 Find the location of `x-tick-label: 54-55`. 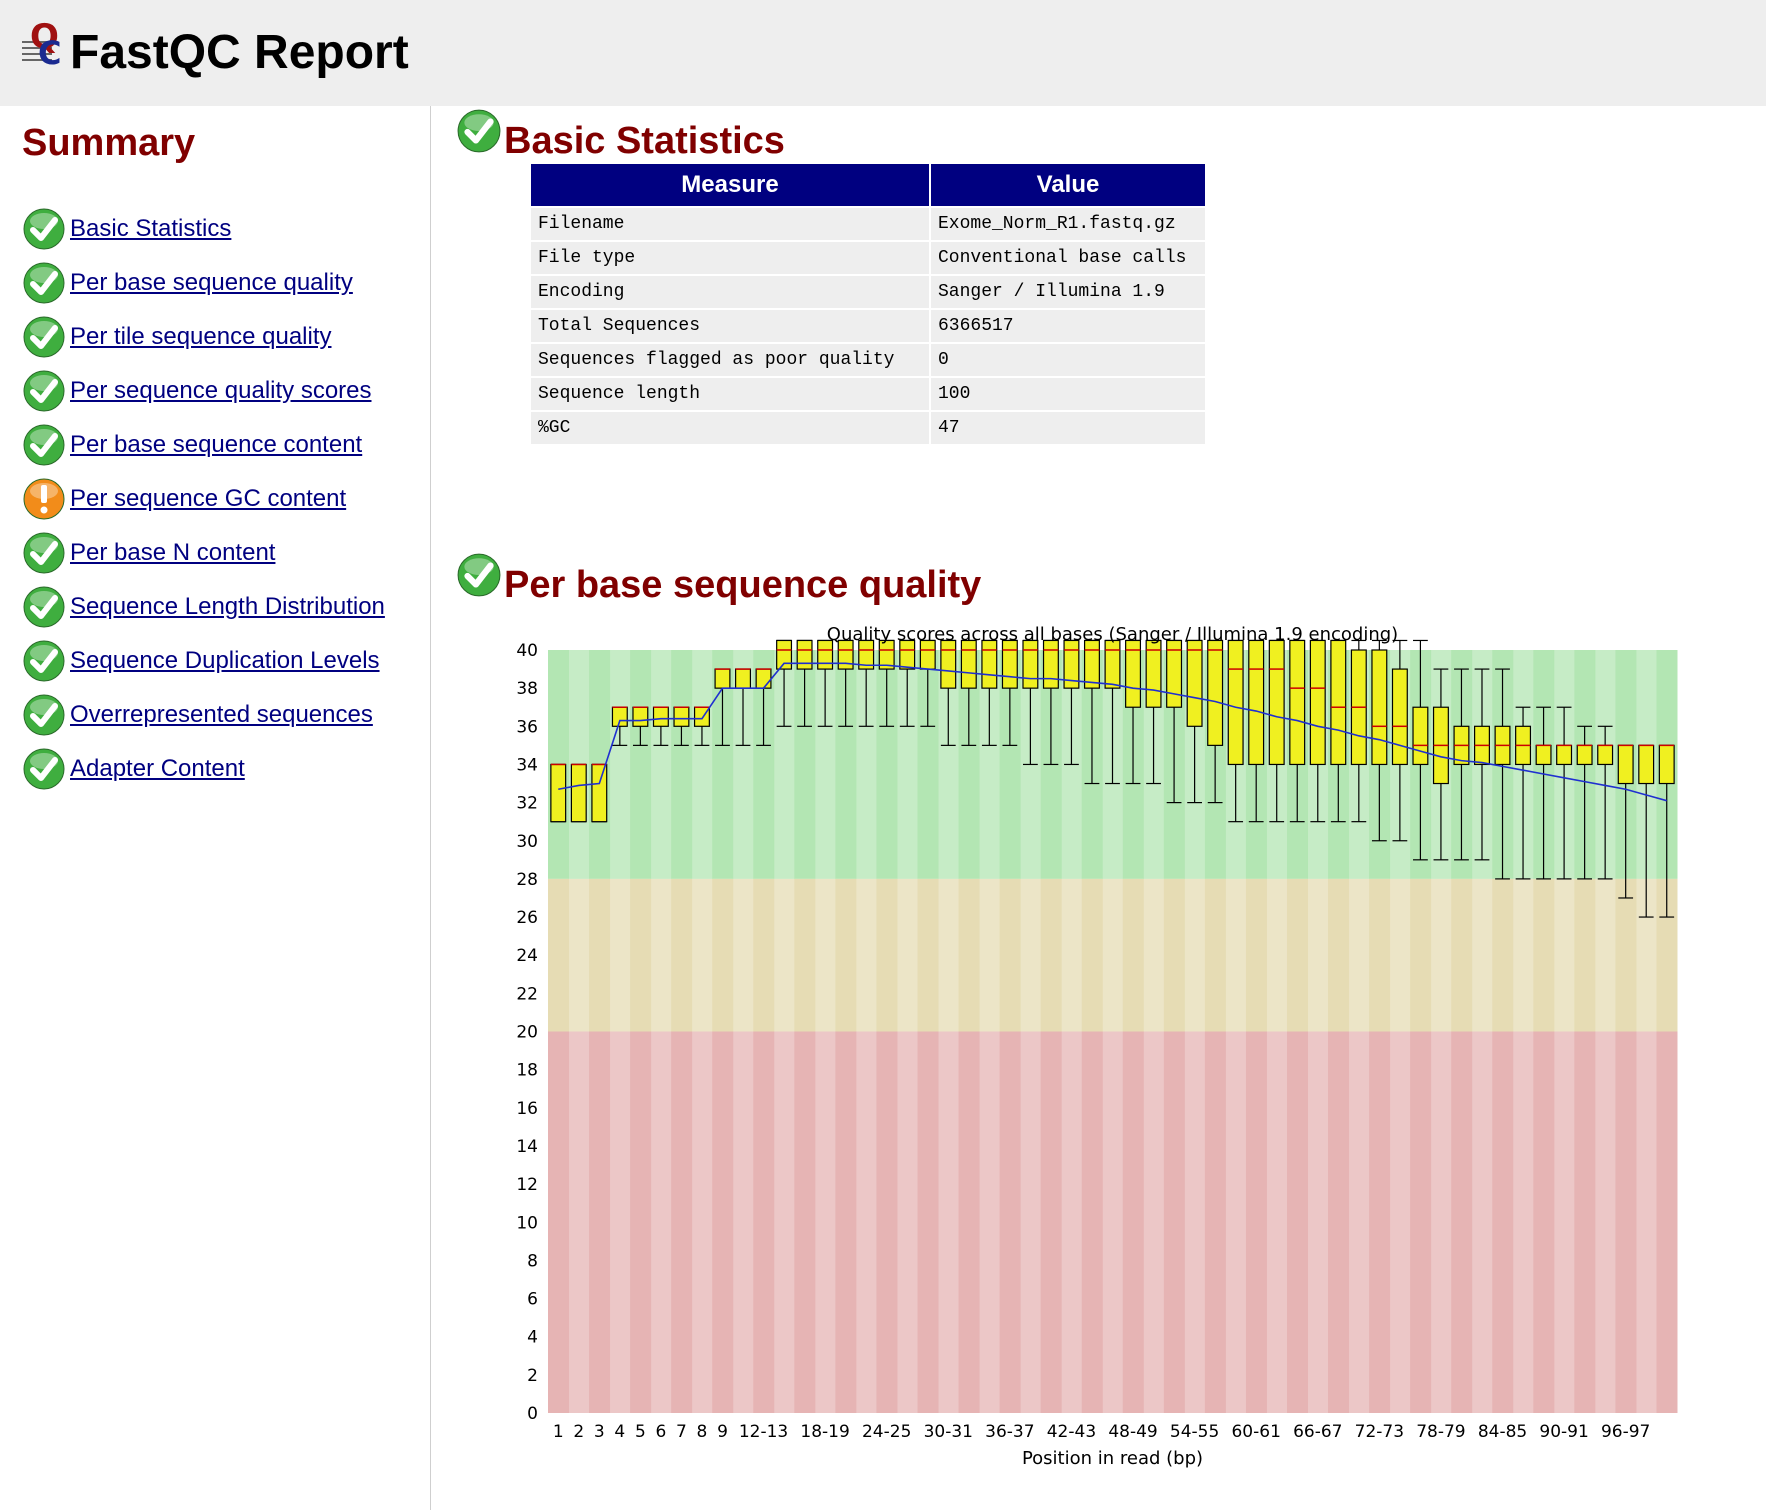

x-tick-label: 54-55 is located at coordinates (1194, 1432).